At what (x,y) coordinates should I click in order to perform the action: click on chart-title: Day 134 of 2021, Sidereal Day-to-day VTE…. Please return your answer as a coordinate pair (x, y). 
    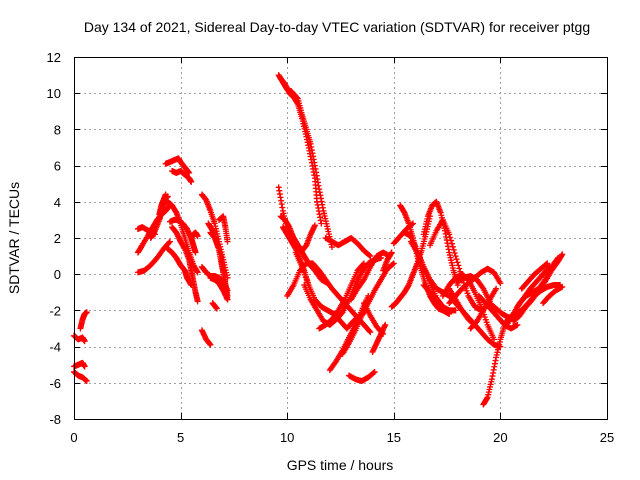
    Looking at the image, I should click on (337, 27).